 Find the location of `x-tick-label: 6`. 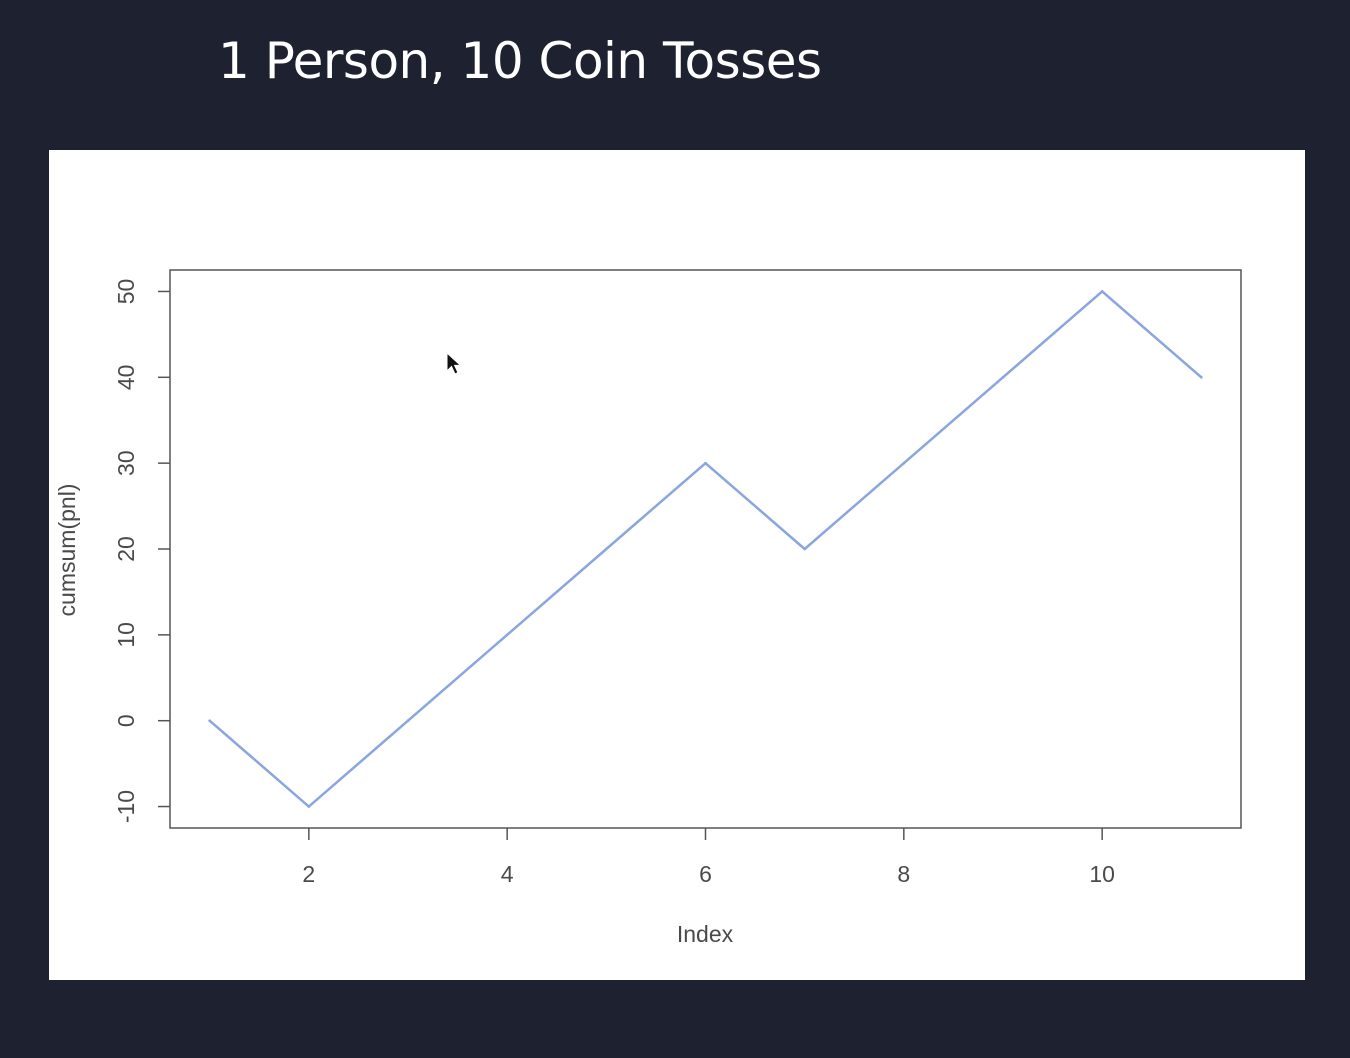

x-tick-label: 6 is located at coordinates (705, 874).